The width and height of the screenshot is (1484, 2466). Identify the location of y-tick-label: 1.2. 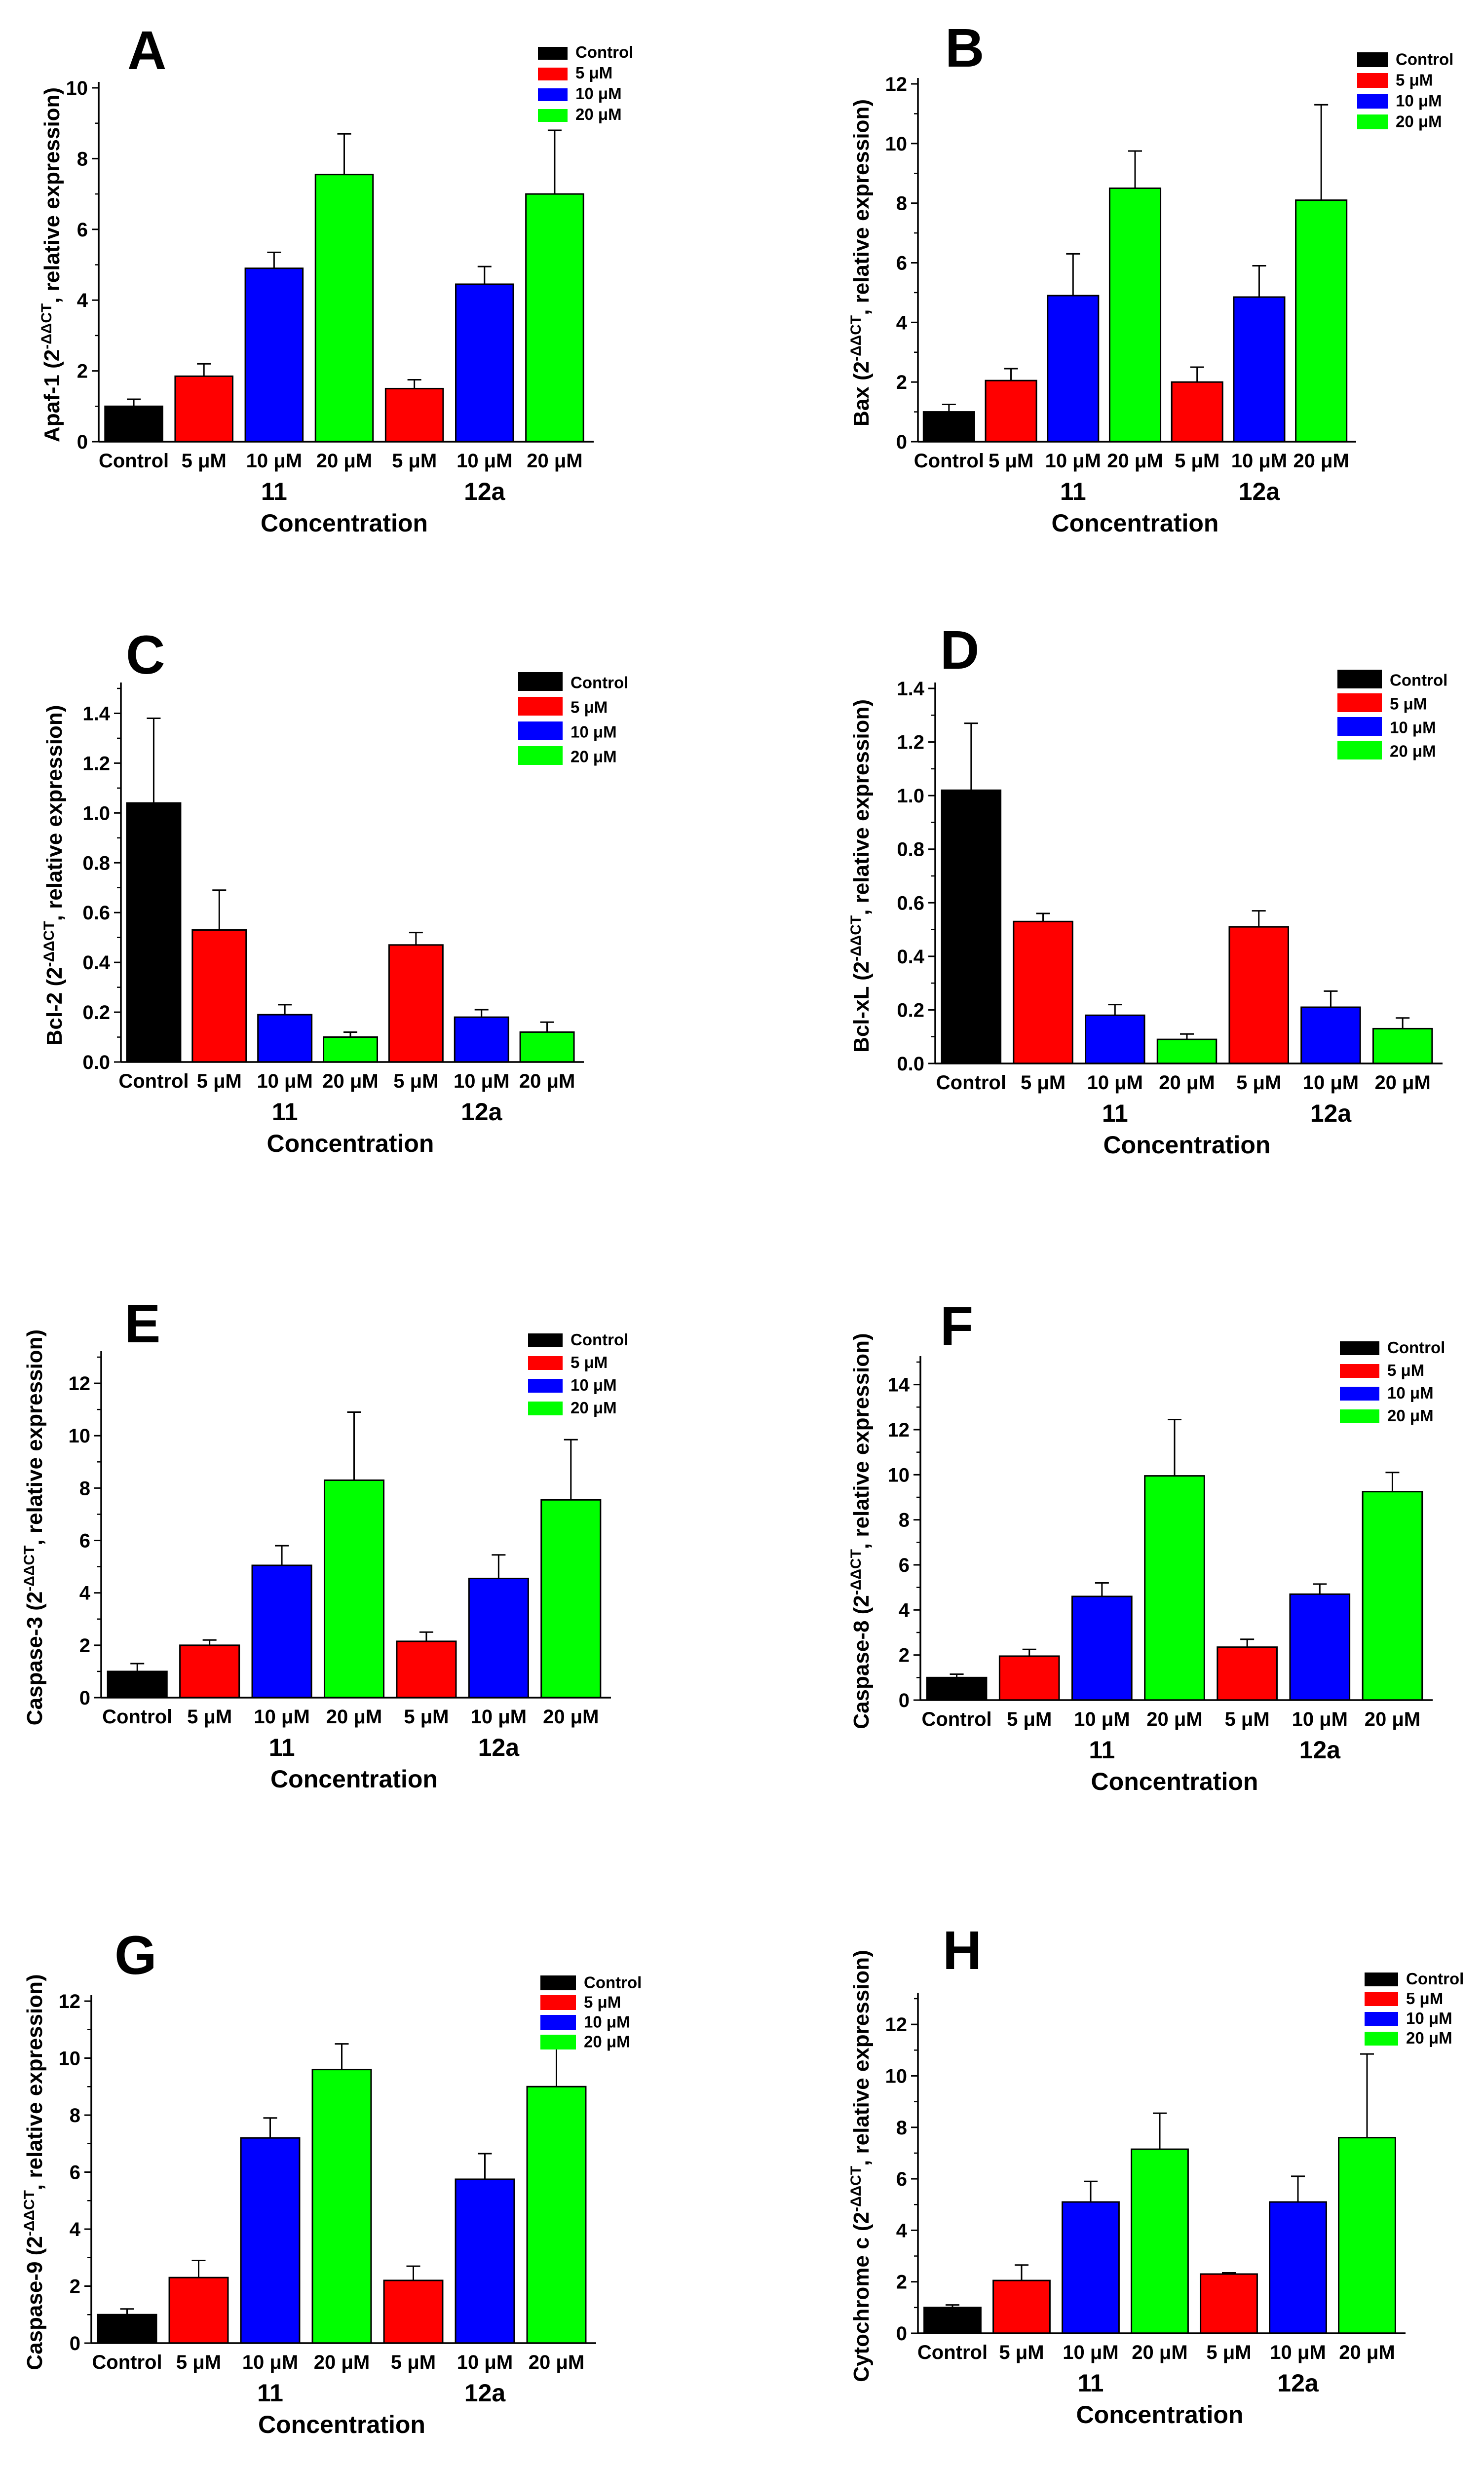
(96, 763).